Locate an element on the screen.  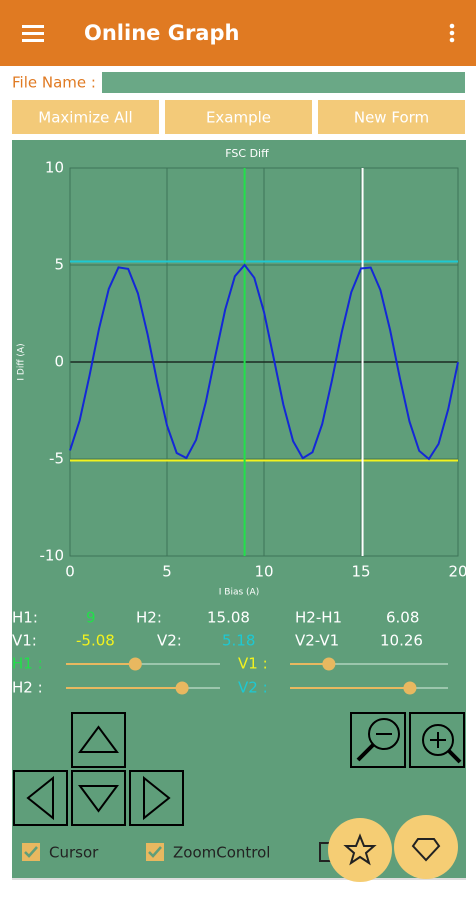
right-arrow is located at coordinates (157, 798).